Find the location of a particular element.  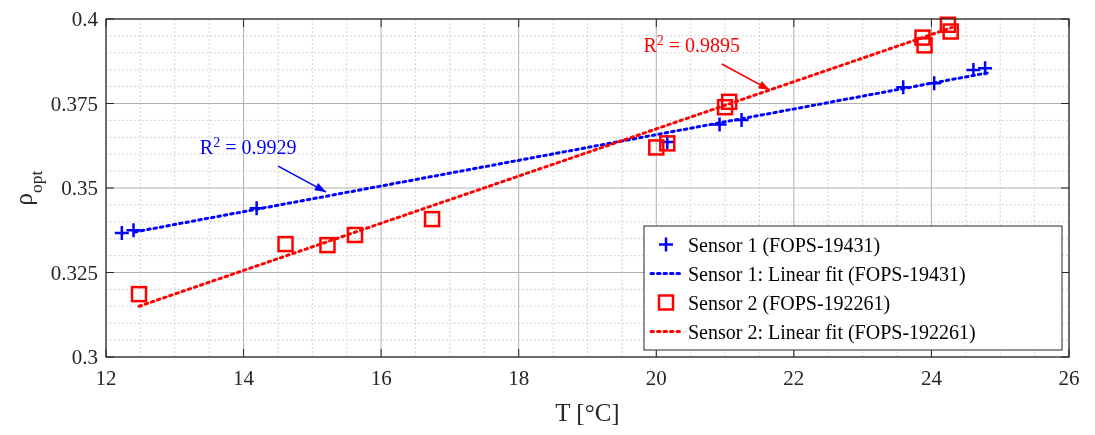

x-tick-label: 26 is located at coordinates (1069, 378).